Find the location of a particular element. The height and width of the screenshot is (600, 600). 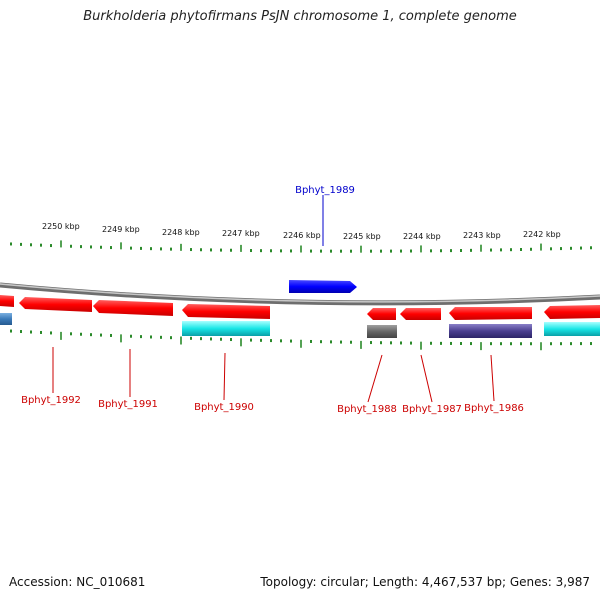

accession-text: Accession: NC_010681 is located at coordinates (77, 582).